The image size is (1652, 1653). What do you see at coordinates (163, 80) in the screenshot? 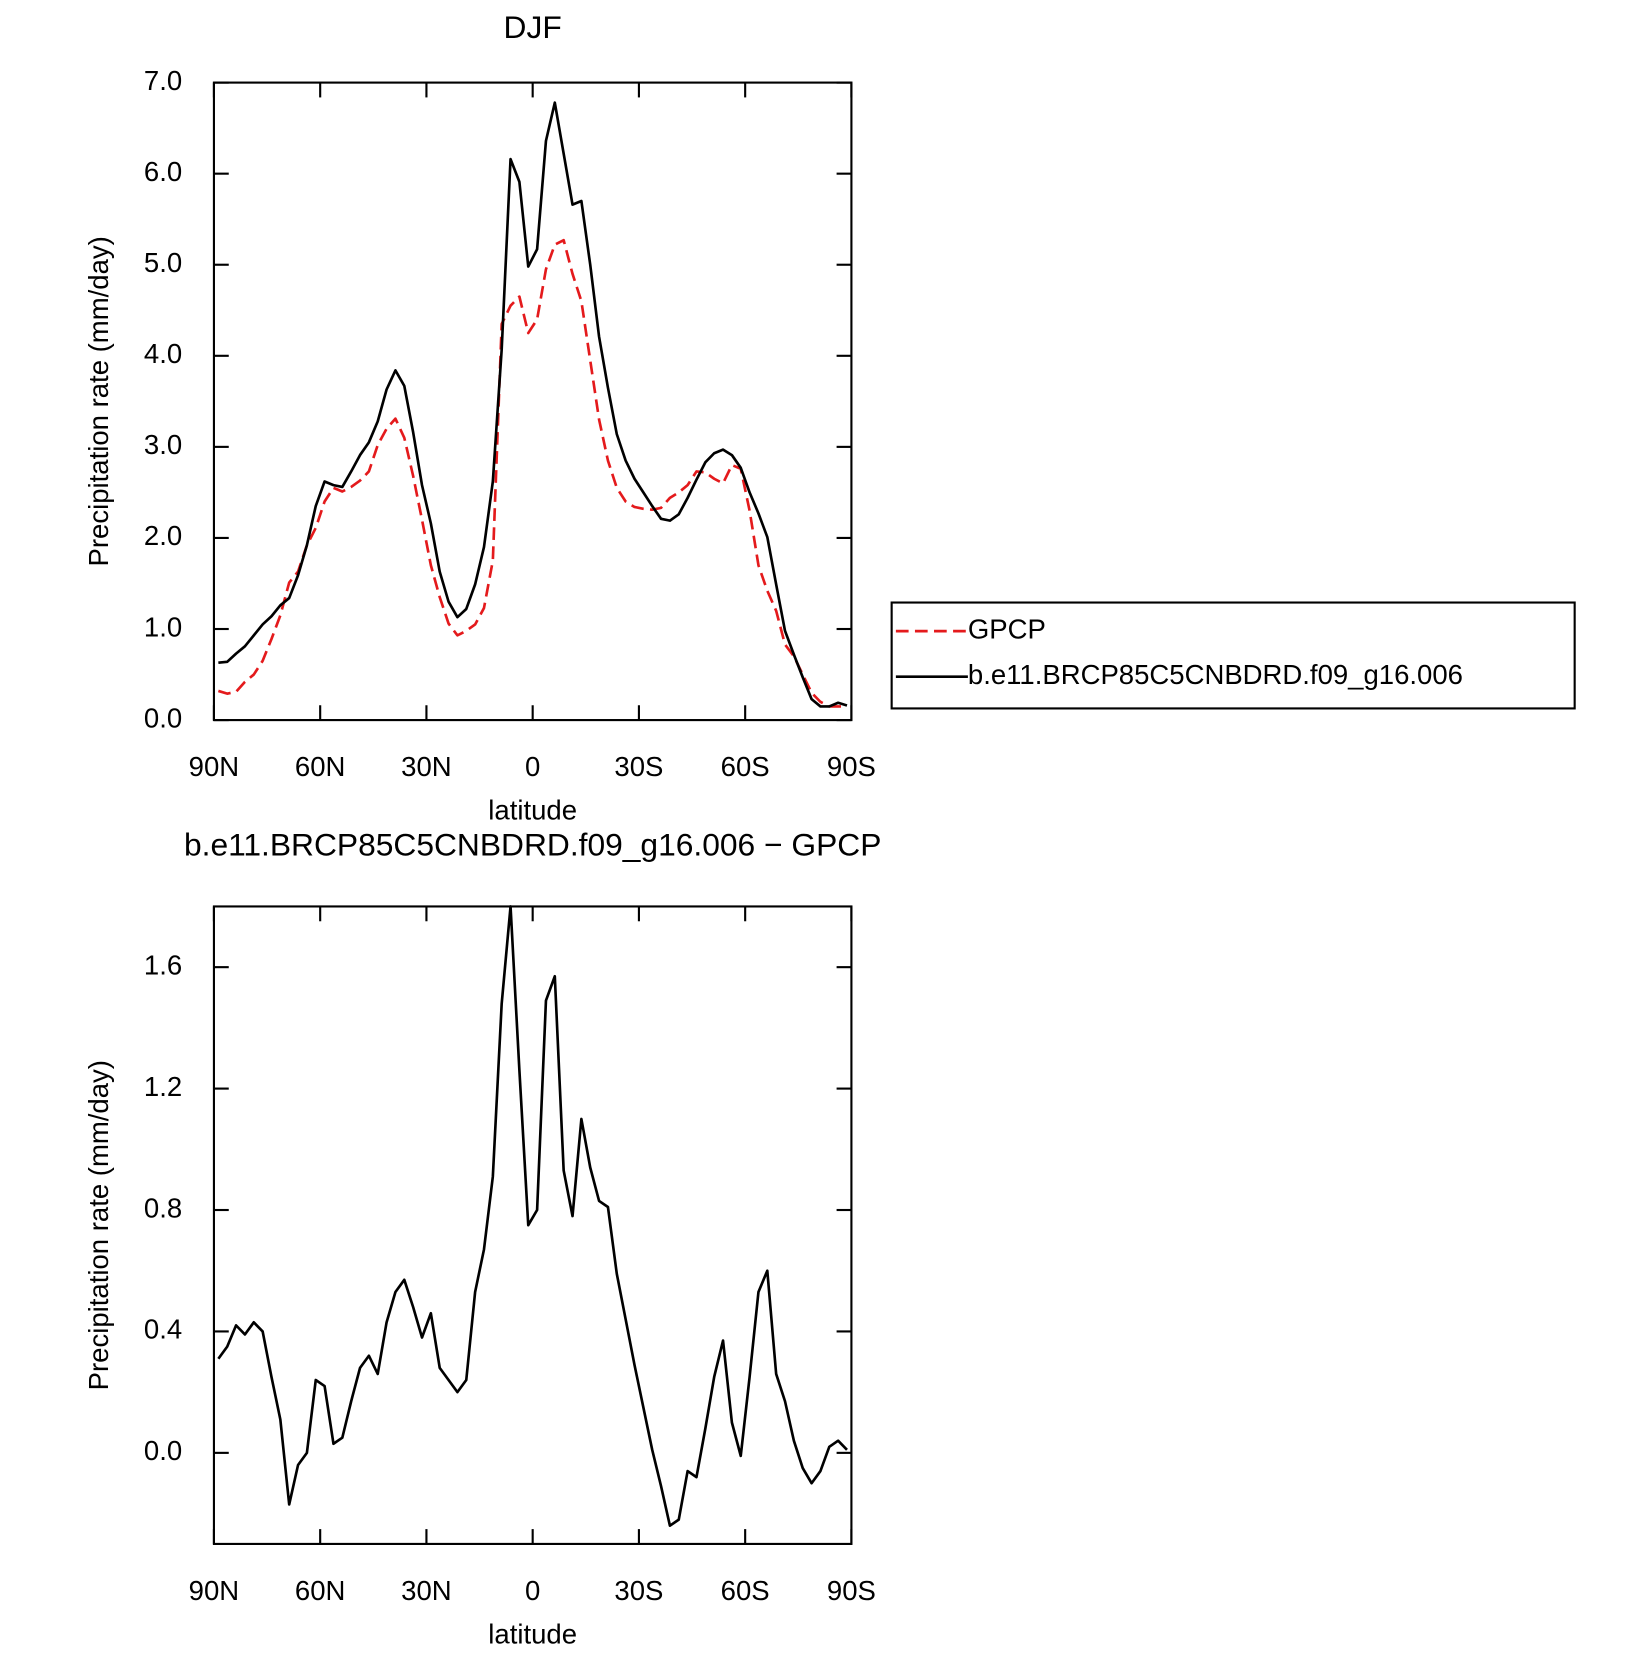
I see `y-tick-label: 7.0` at bounding box center [163, 80].